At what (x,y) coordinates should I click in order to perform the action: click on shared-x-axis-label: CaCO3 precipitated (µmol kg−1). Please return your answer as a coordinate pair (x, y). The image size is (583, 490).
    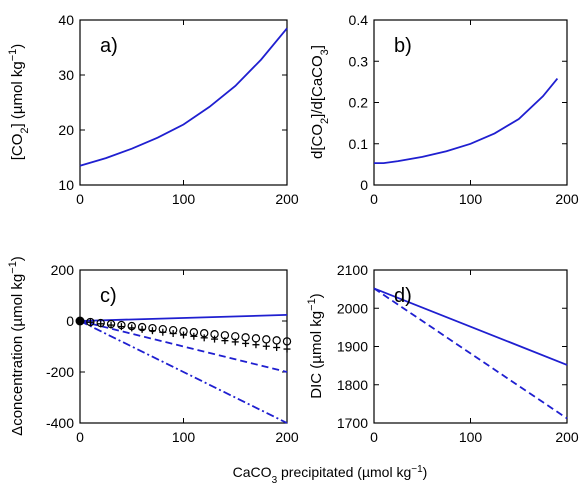
    Looking at the image, I should click on (330, 475).